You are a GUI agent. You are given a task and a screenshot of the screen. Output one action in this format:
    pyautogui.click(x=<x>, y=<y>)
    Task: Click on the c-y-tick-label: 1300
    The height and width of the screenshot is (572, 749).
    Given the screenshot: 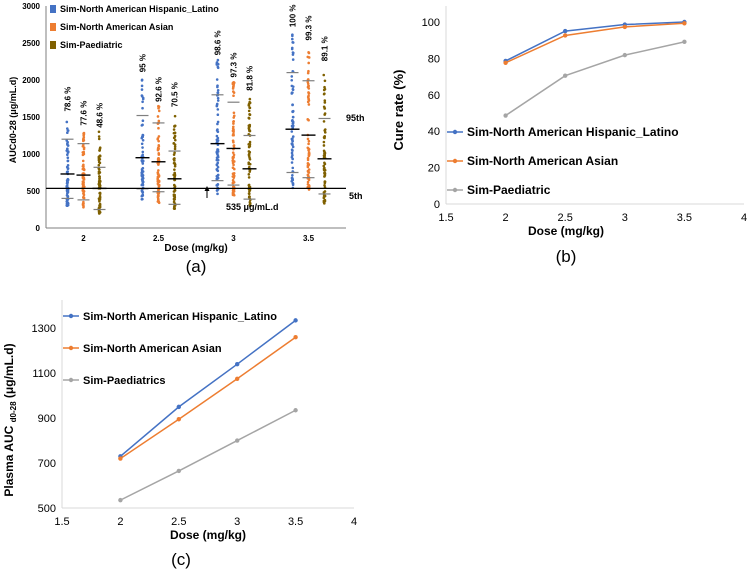 What is the action you would take?
    pyautogui.click(x=44, y=329)
    